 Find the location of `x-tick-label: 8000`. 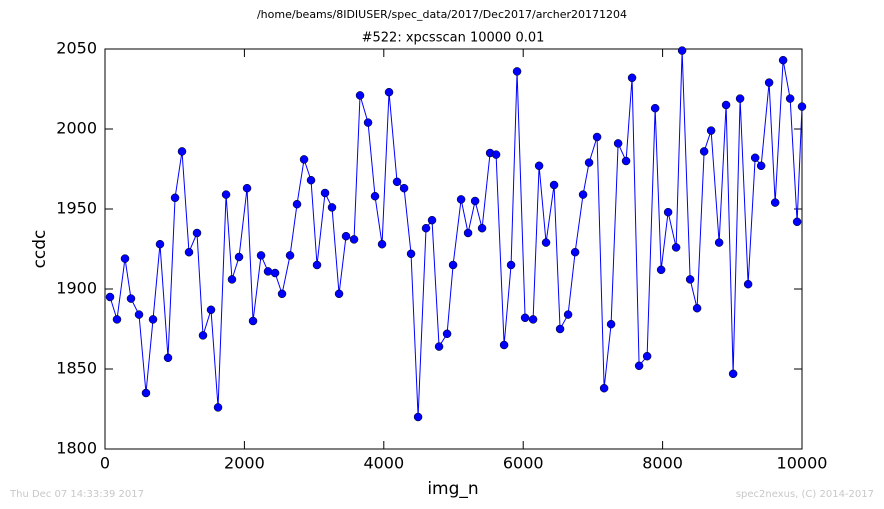

x-tick-label: 8000 is located at coordinates (662, 463).